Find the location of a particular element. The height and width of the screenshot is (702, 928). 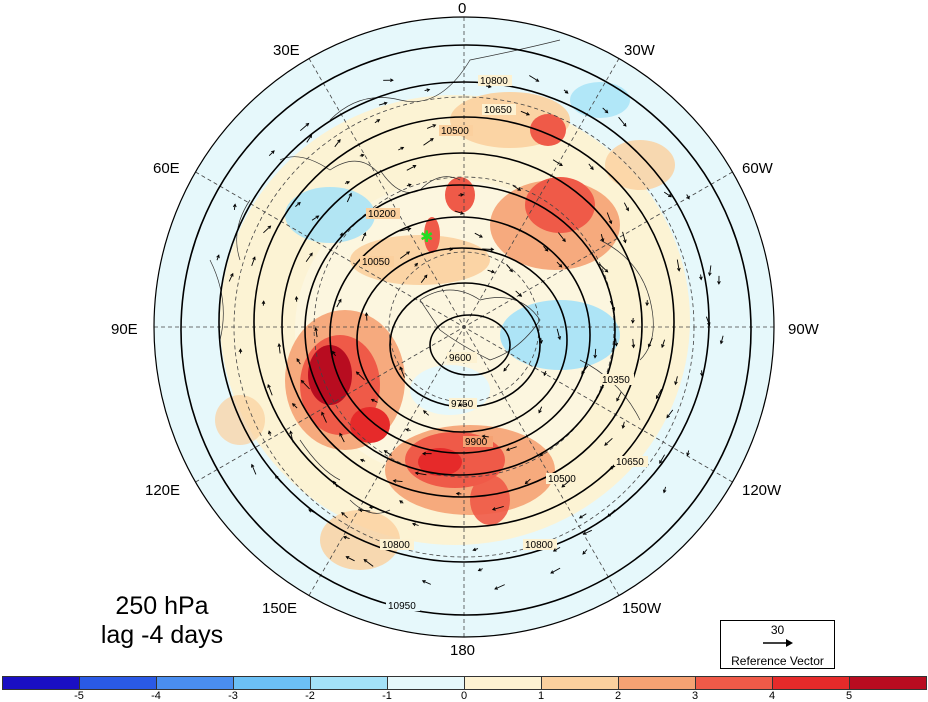

lon-label-150w: 150W is located at coordinates (642, 608).